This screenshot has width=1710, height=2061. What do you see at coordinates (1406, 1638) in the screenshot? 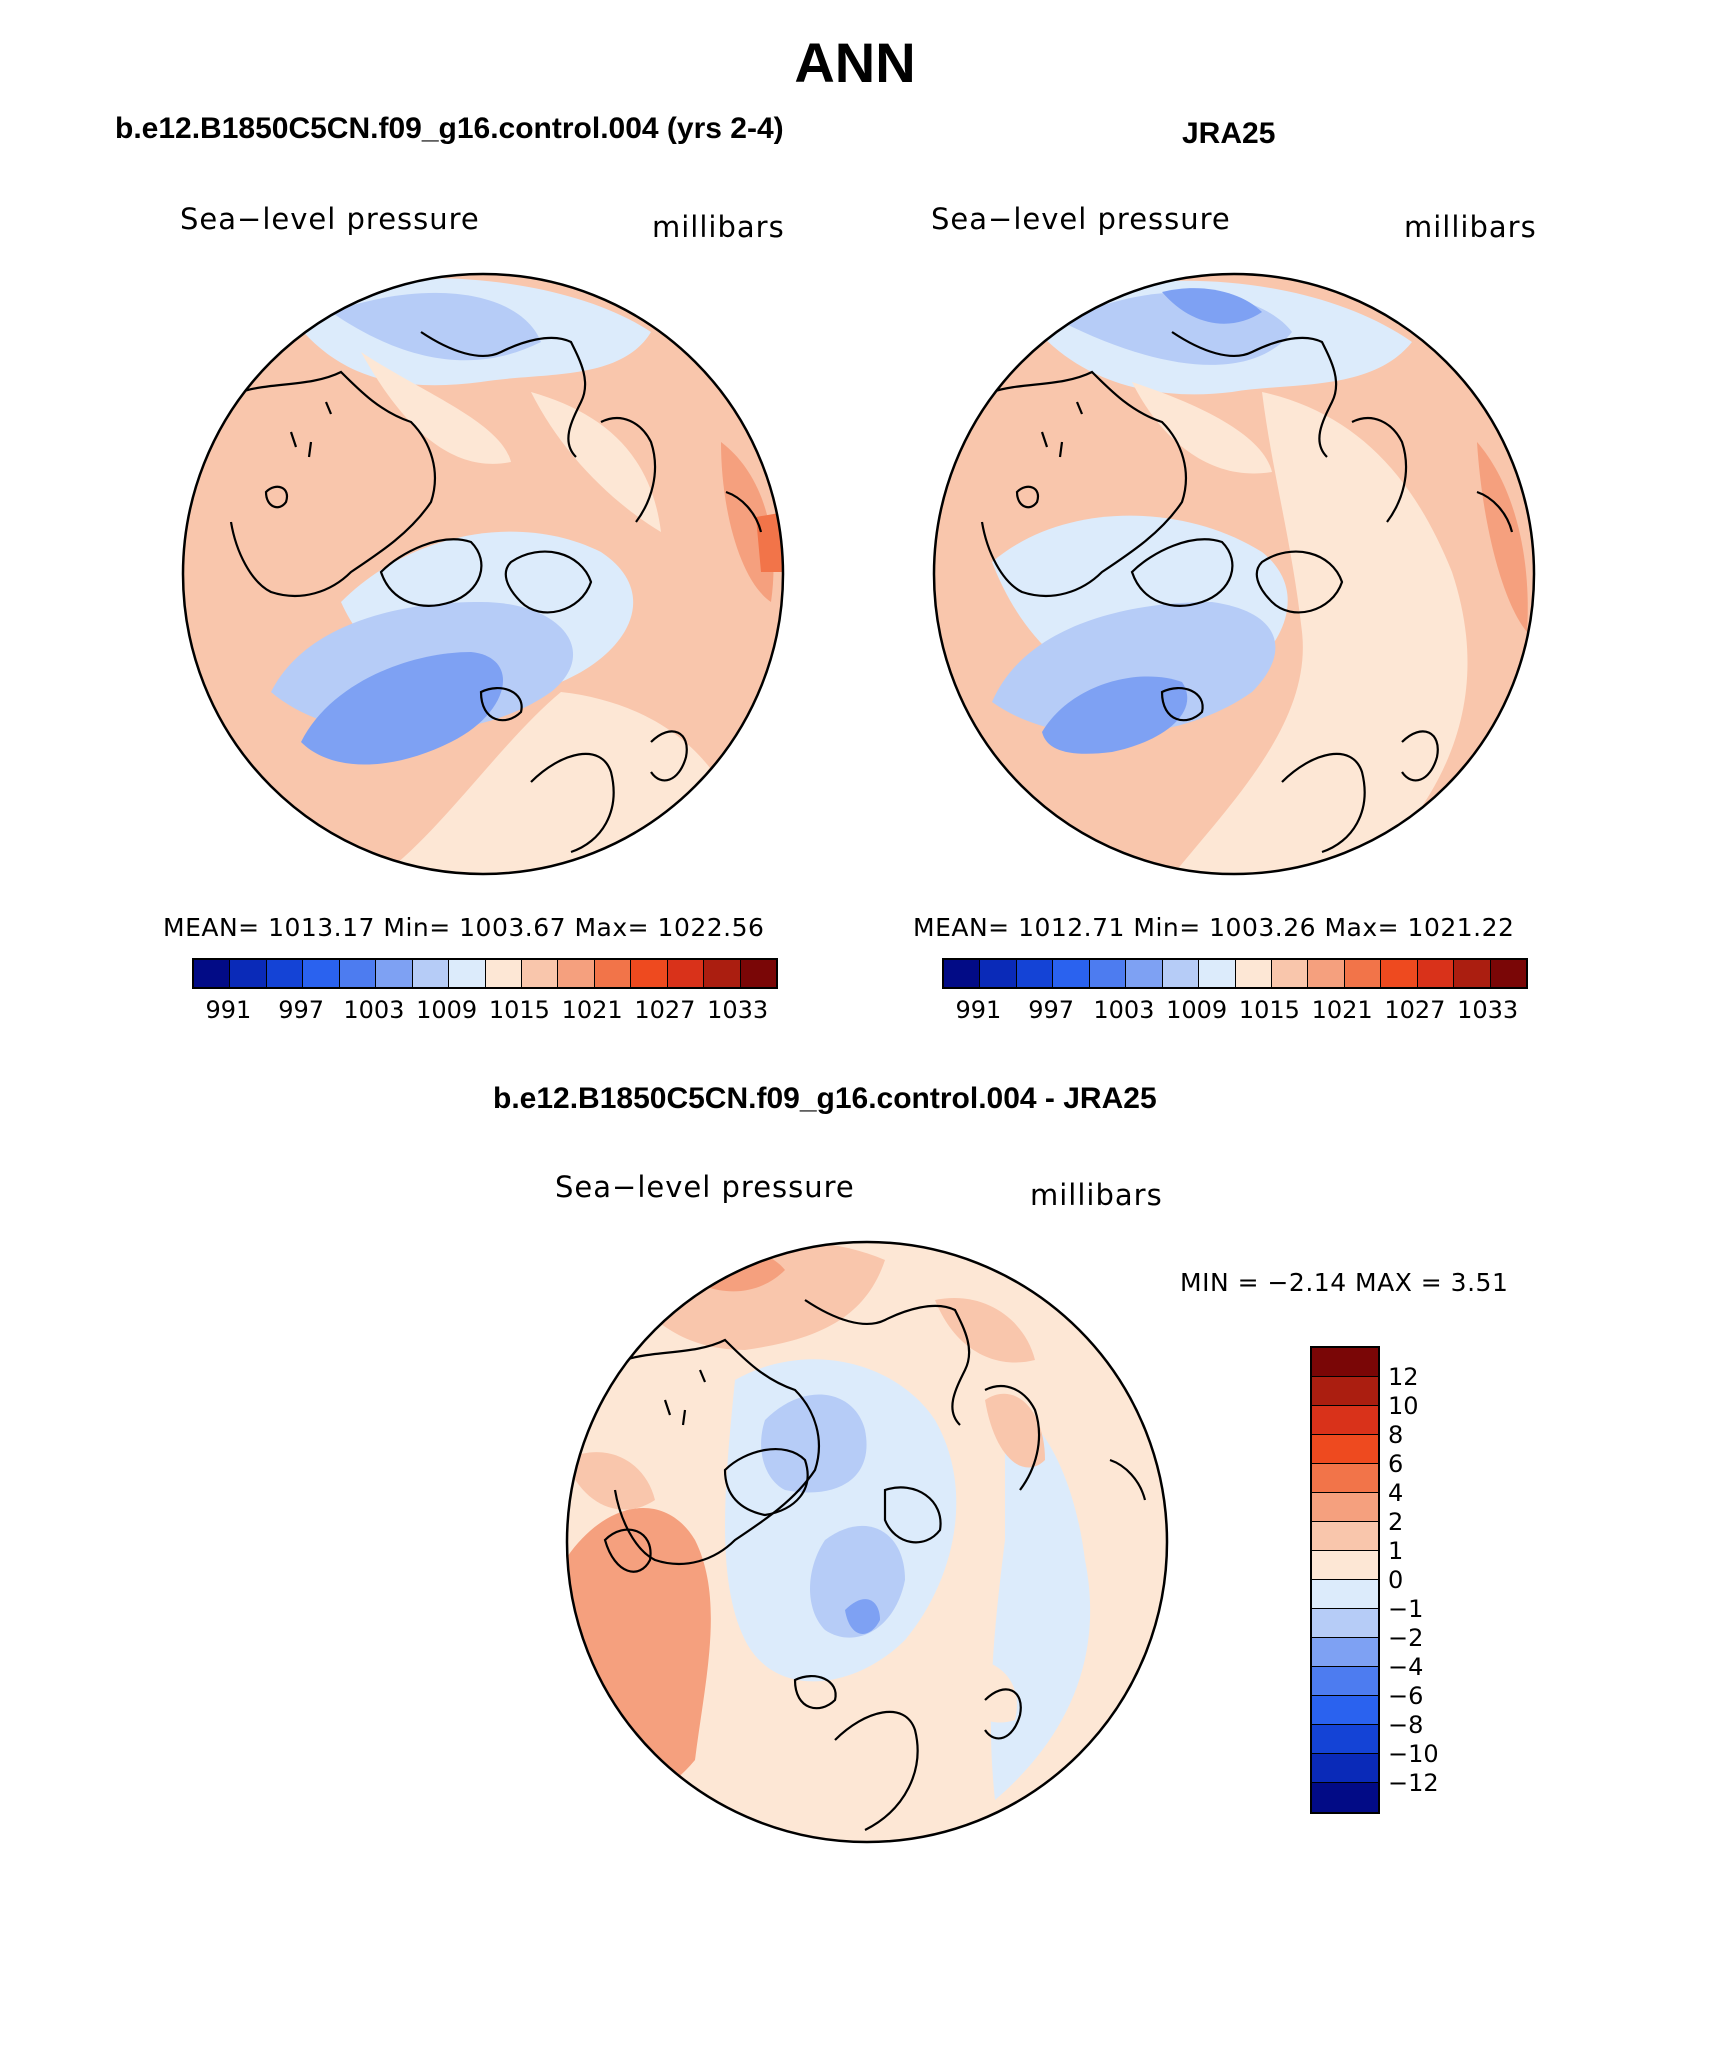
I see `colorbar-tick-label: −2` at bounding box center [1406, 1638].